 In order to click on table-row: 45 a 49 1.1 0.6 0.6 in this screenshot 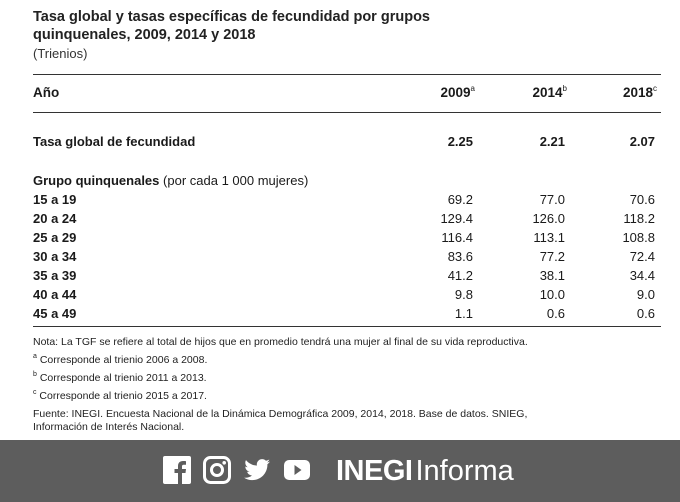, I will do `click(347, 314)`.